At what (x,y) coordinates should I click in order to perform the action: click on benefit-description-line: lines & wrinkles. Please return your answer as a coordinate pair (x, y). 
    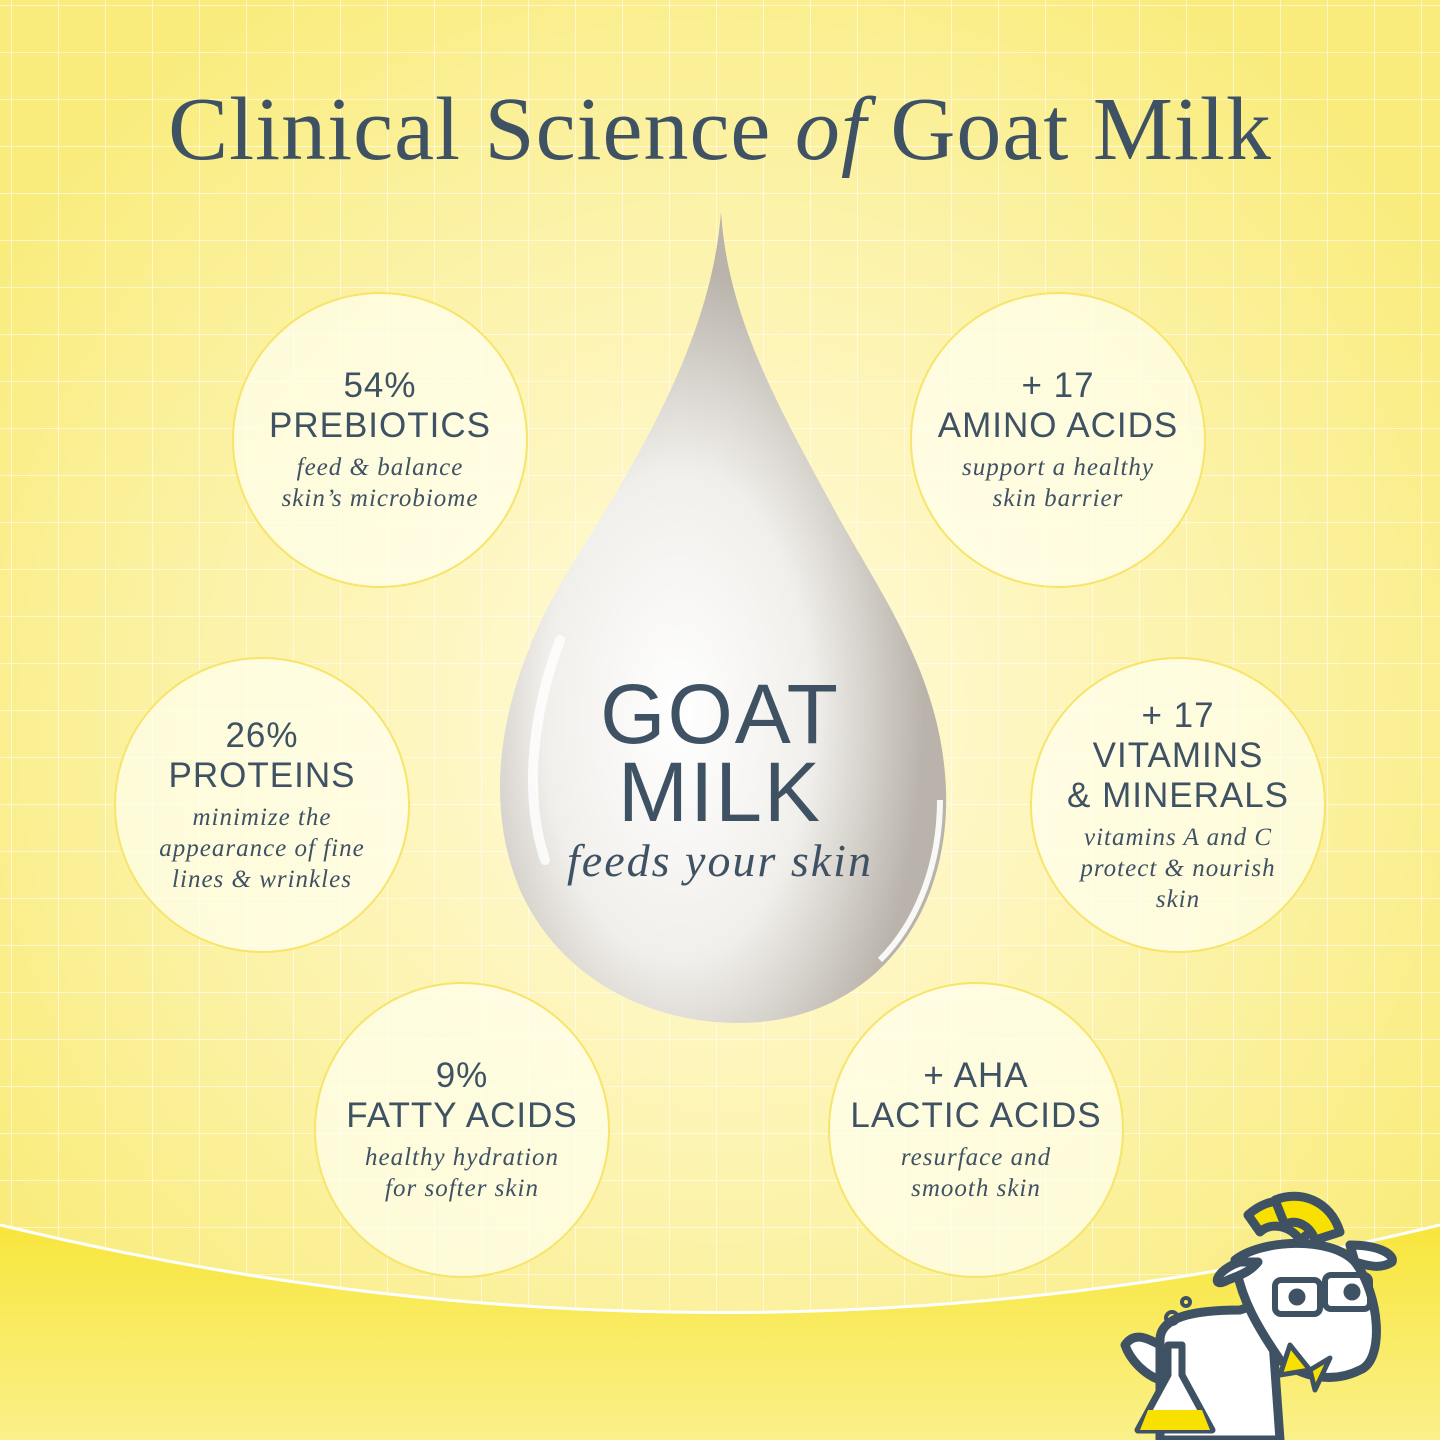
    Looking at the image, I should click on (262, 879).